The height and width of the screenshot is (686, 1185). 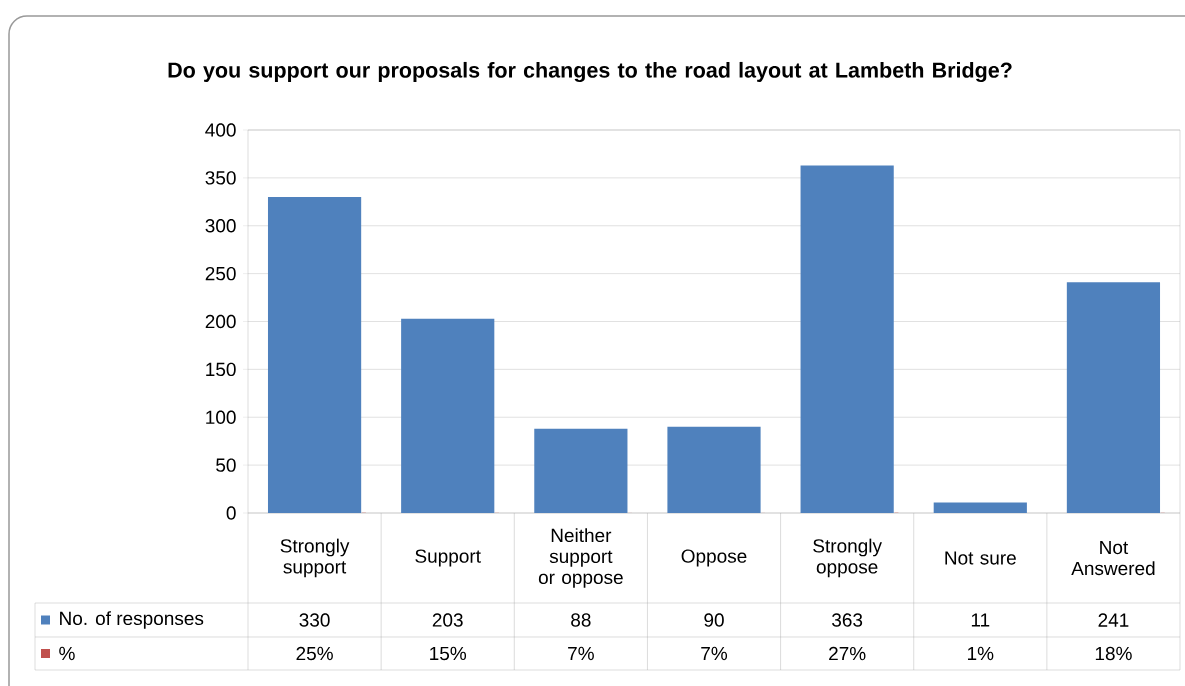 What do you see at coordinates (220, 321) in the screenshot?
I see `y-tick-label: 200` at bounding box center [220, 321].